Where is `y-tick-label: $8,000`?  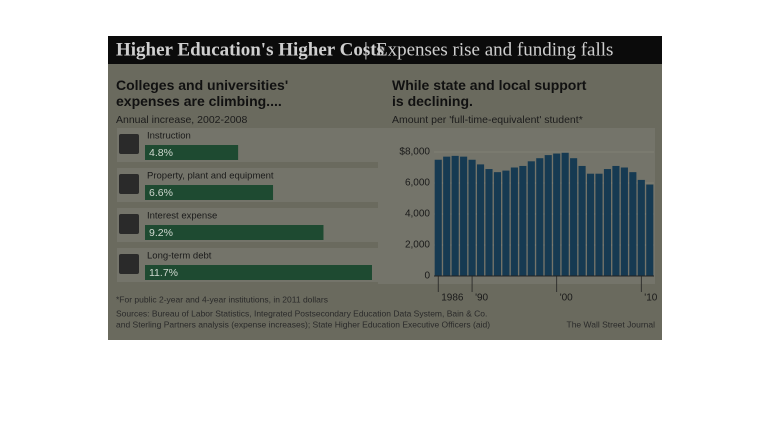
y-tick-label: $8,000 is located at coordinates (414, 152).